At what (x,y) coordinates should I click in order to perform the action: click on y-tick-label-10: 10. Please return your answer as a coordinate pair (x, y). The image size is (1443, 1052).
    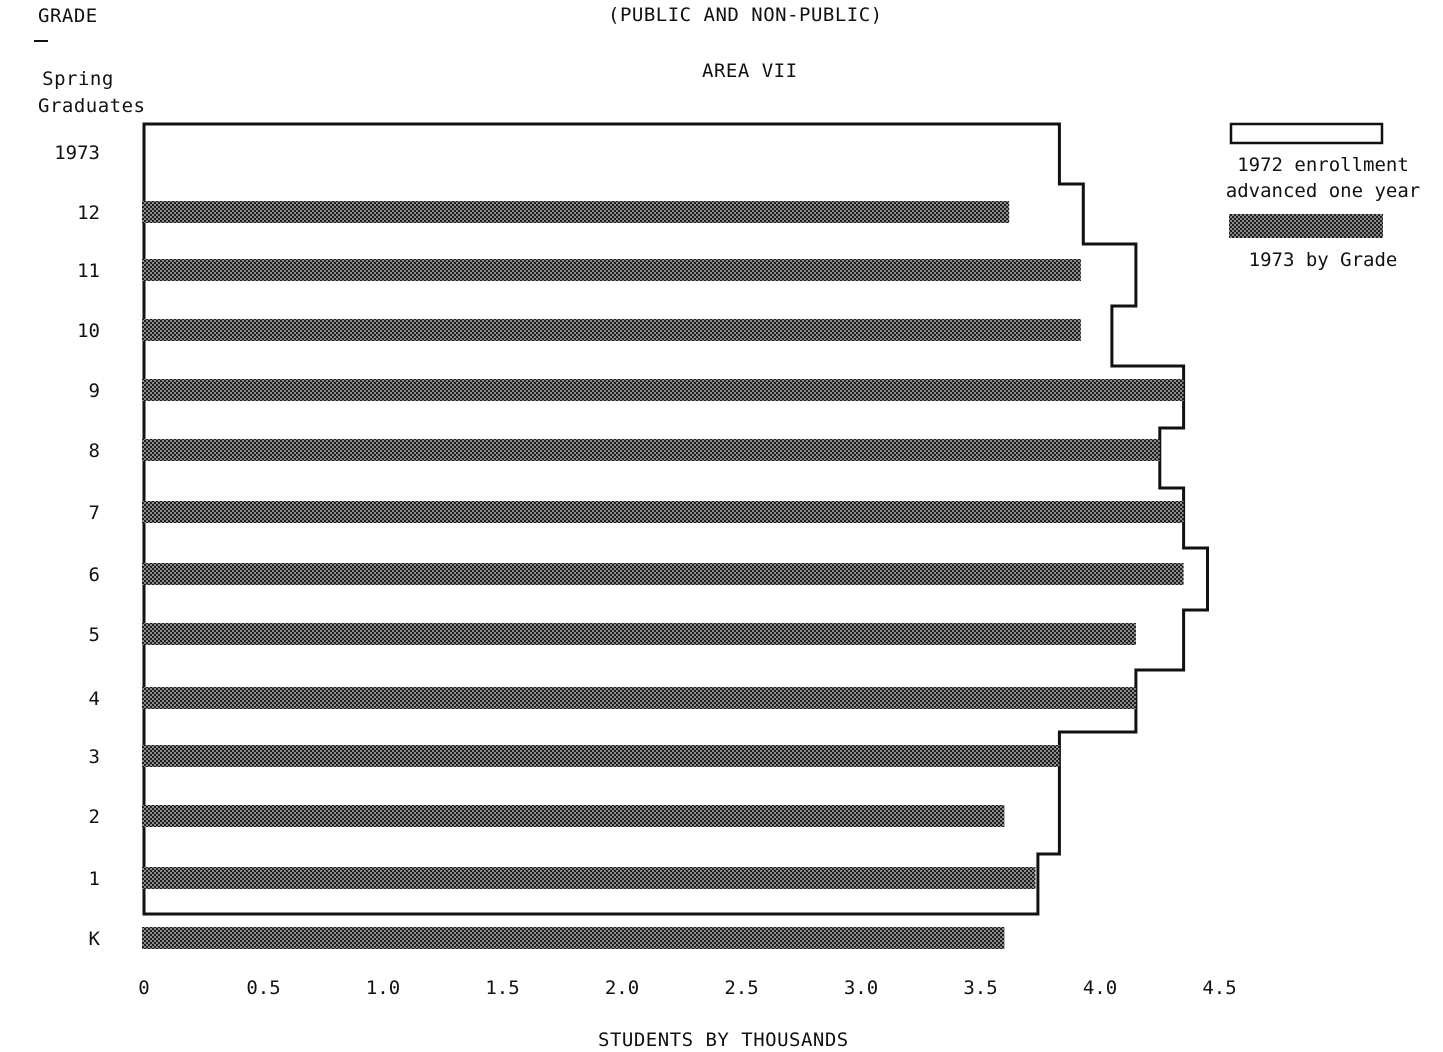
    Looking at the image, I should click on (88, 331).